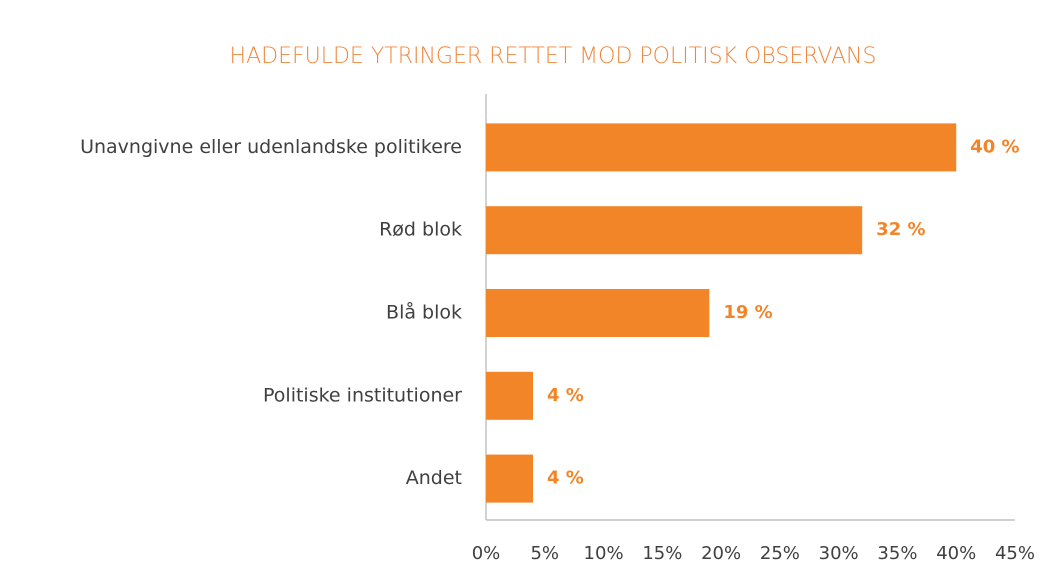  I want to click on x-tick-label: 35%, so click(897, 553).